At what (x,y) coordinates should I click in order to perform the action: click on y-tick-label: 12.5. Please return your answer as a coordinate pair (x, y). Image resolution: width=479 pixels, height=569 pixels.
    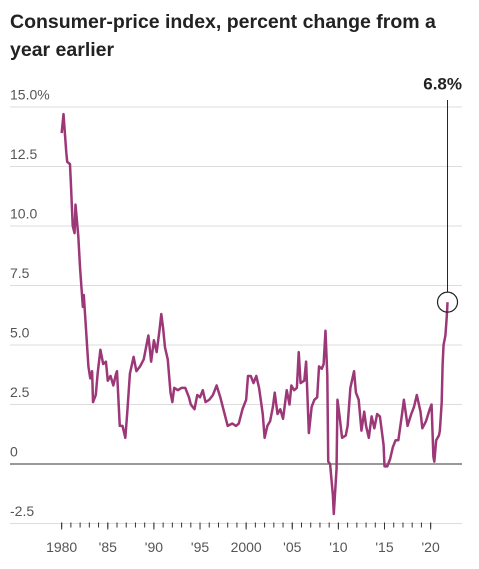
    Looking at the image, I should click on (23, 154).